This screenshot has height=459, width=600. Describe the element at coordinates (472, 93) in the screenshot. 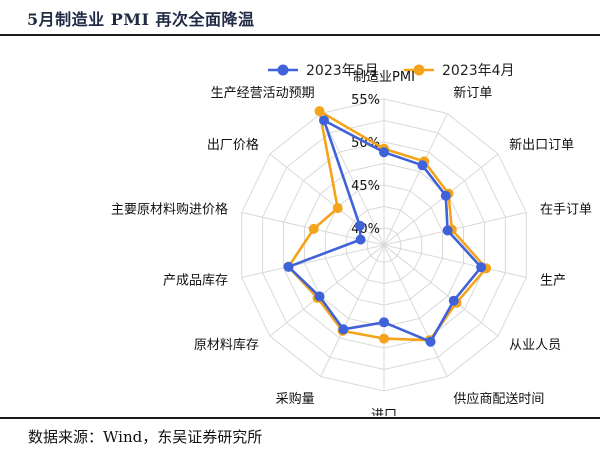

I see `axis-label: 新订单` at that location.